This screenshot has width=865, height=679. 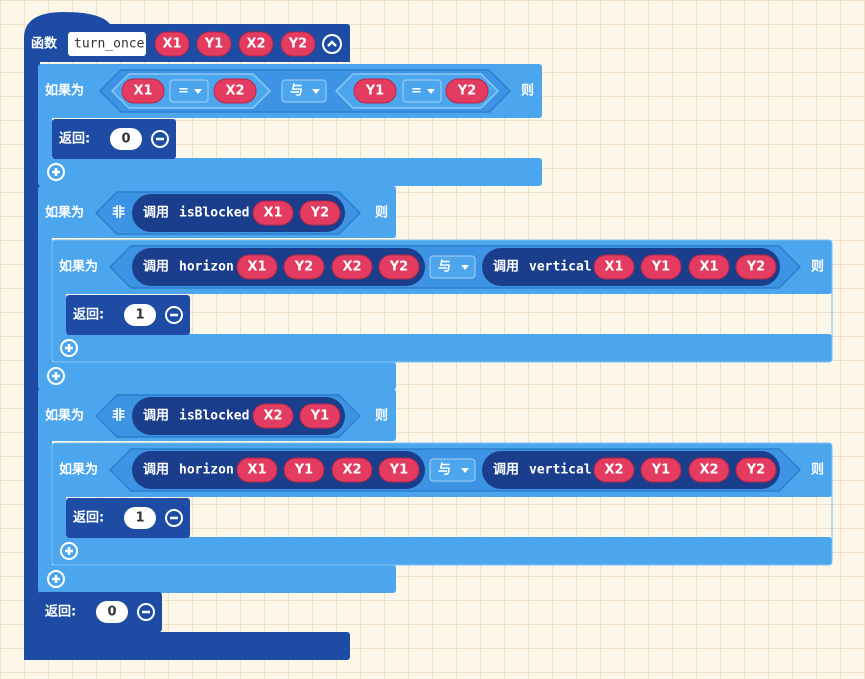 I want to click on collapse-icon, so click(x=332, y=43).